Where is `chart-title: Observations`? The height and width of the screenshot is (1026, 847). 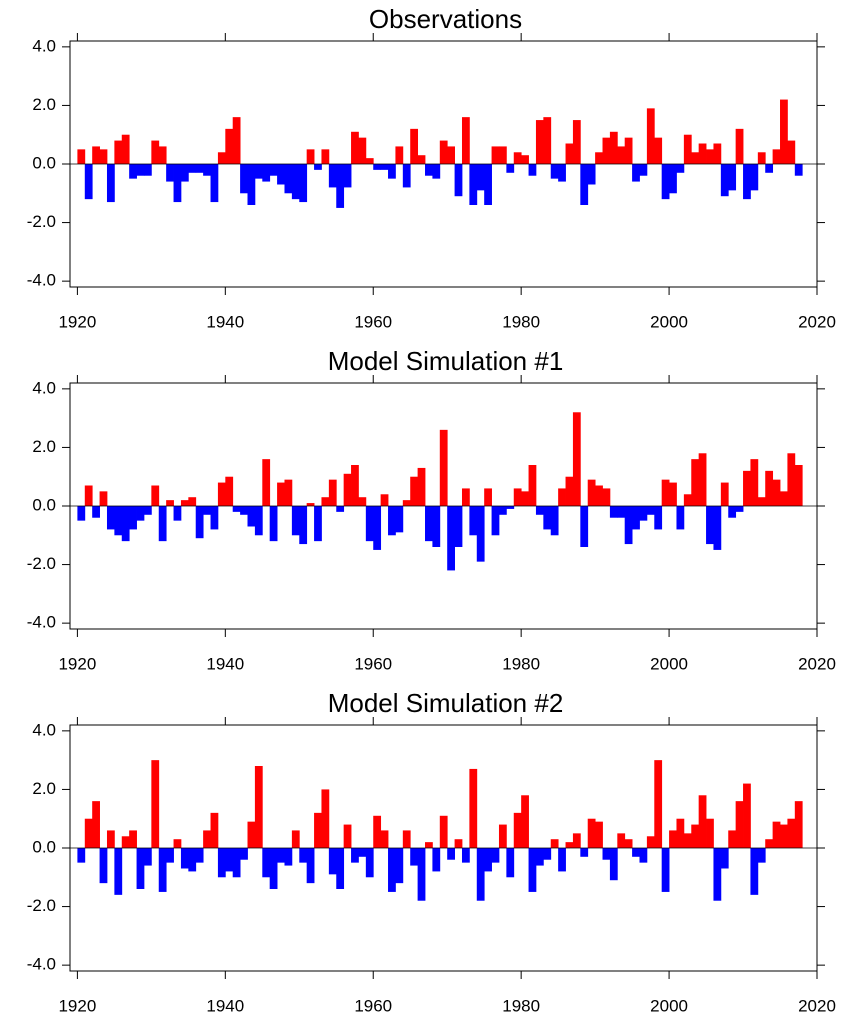
chart-title: Observations is located at coordinates (445, 19).